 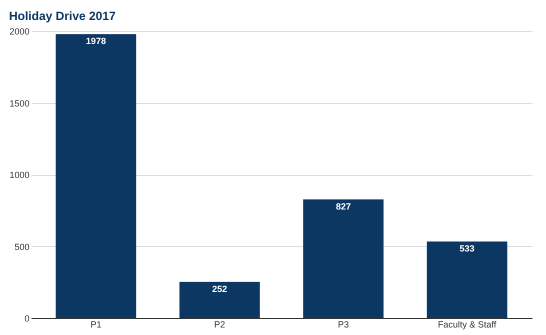 I want to click on data-label: 252, so click(x=220, y=289).